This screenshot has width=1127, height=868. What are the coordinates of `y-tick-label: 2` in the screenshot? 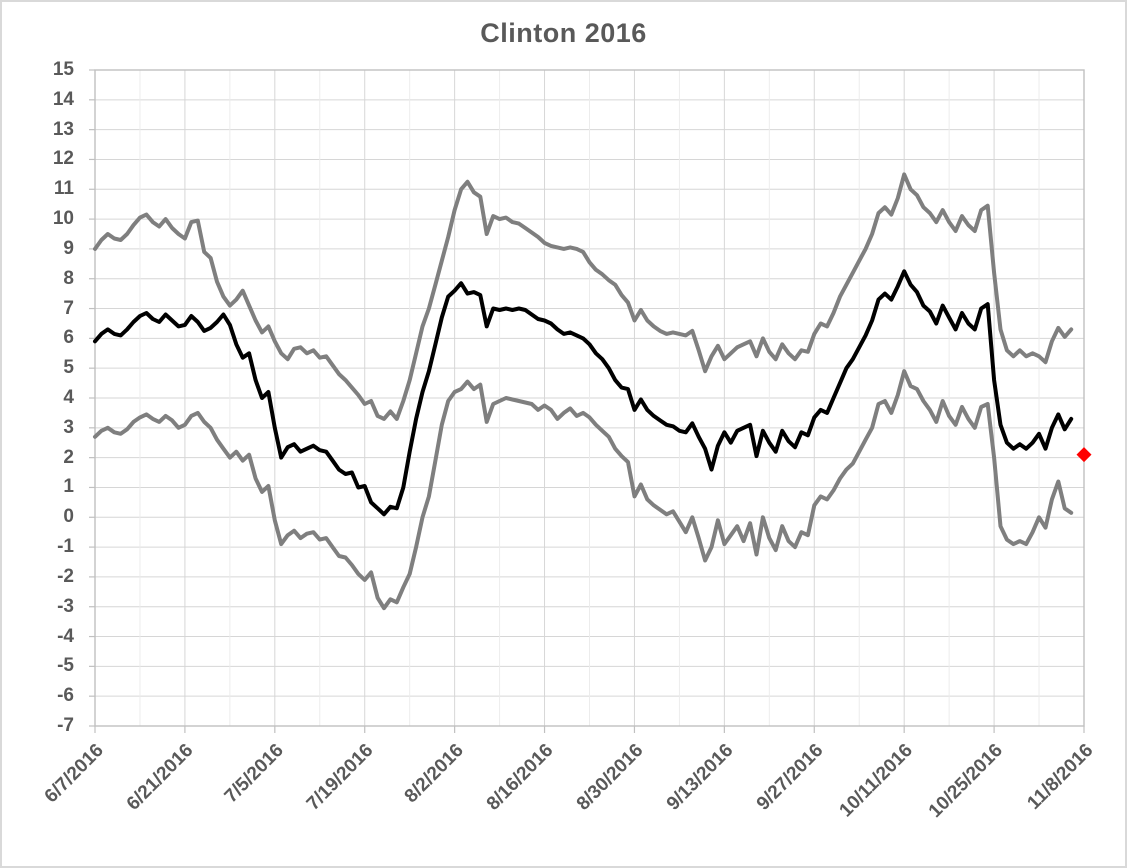 It's located at (68, 457).